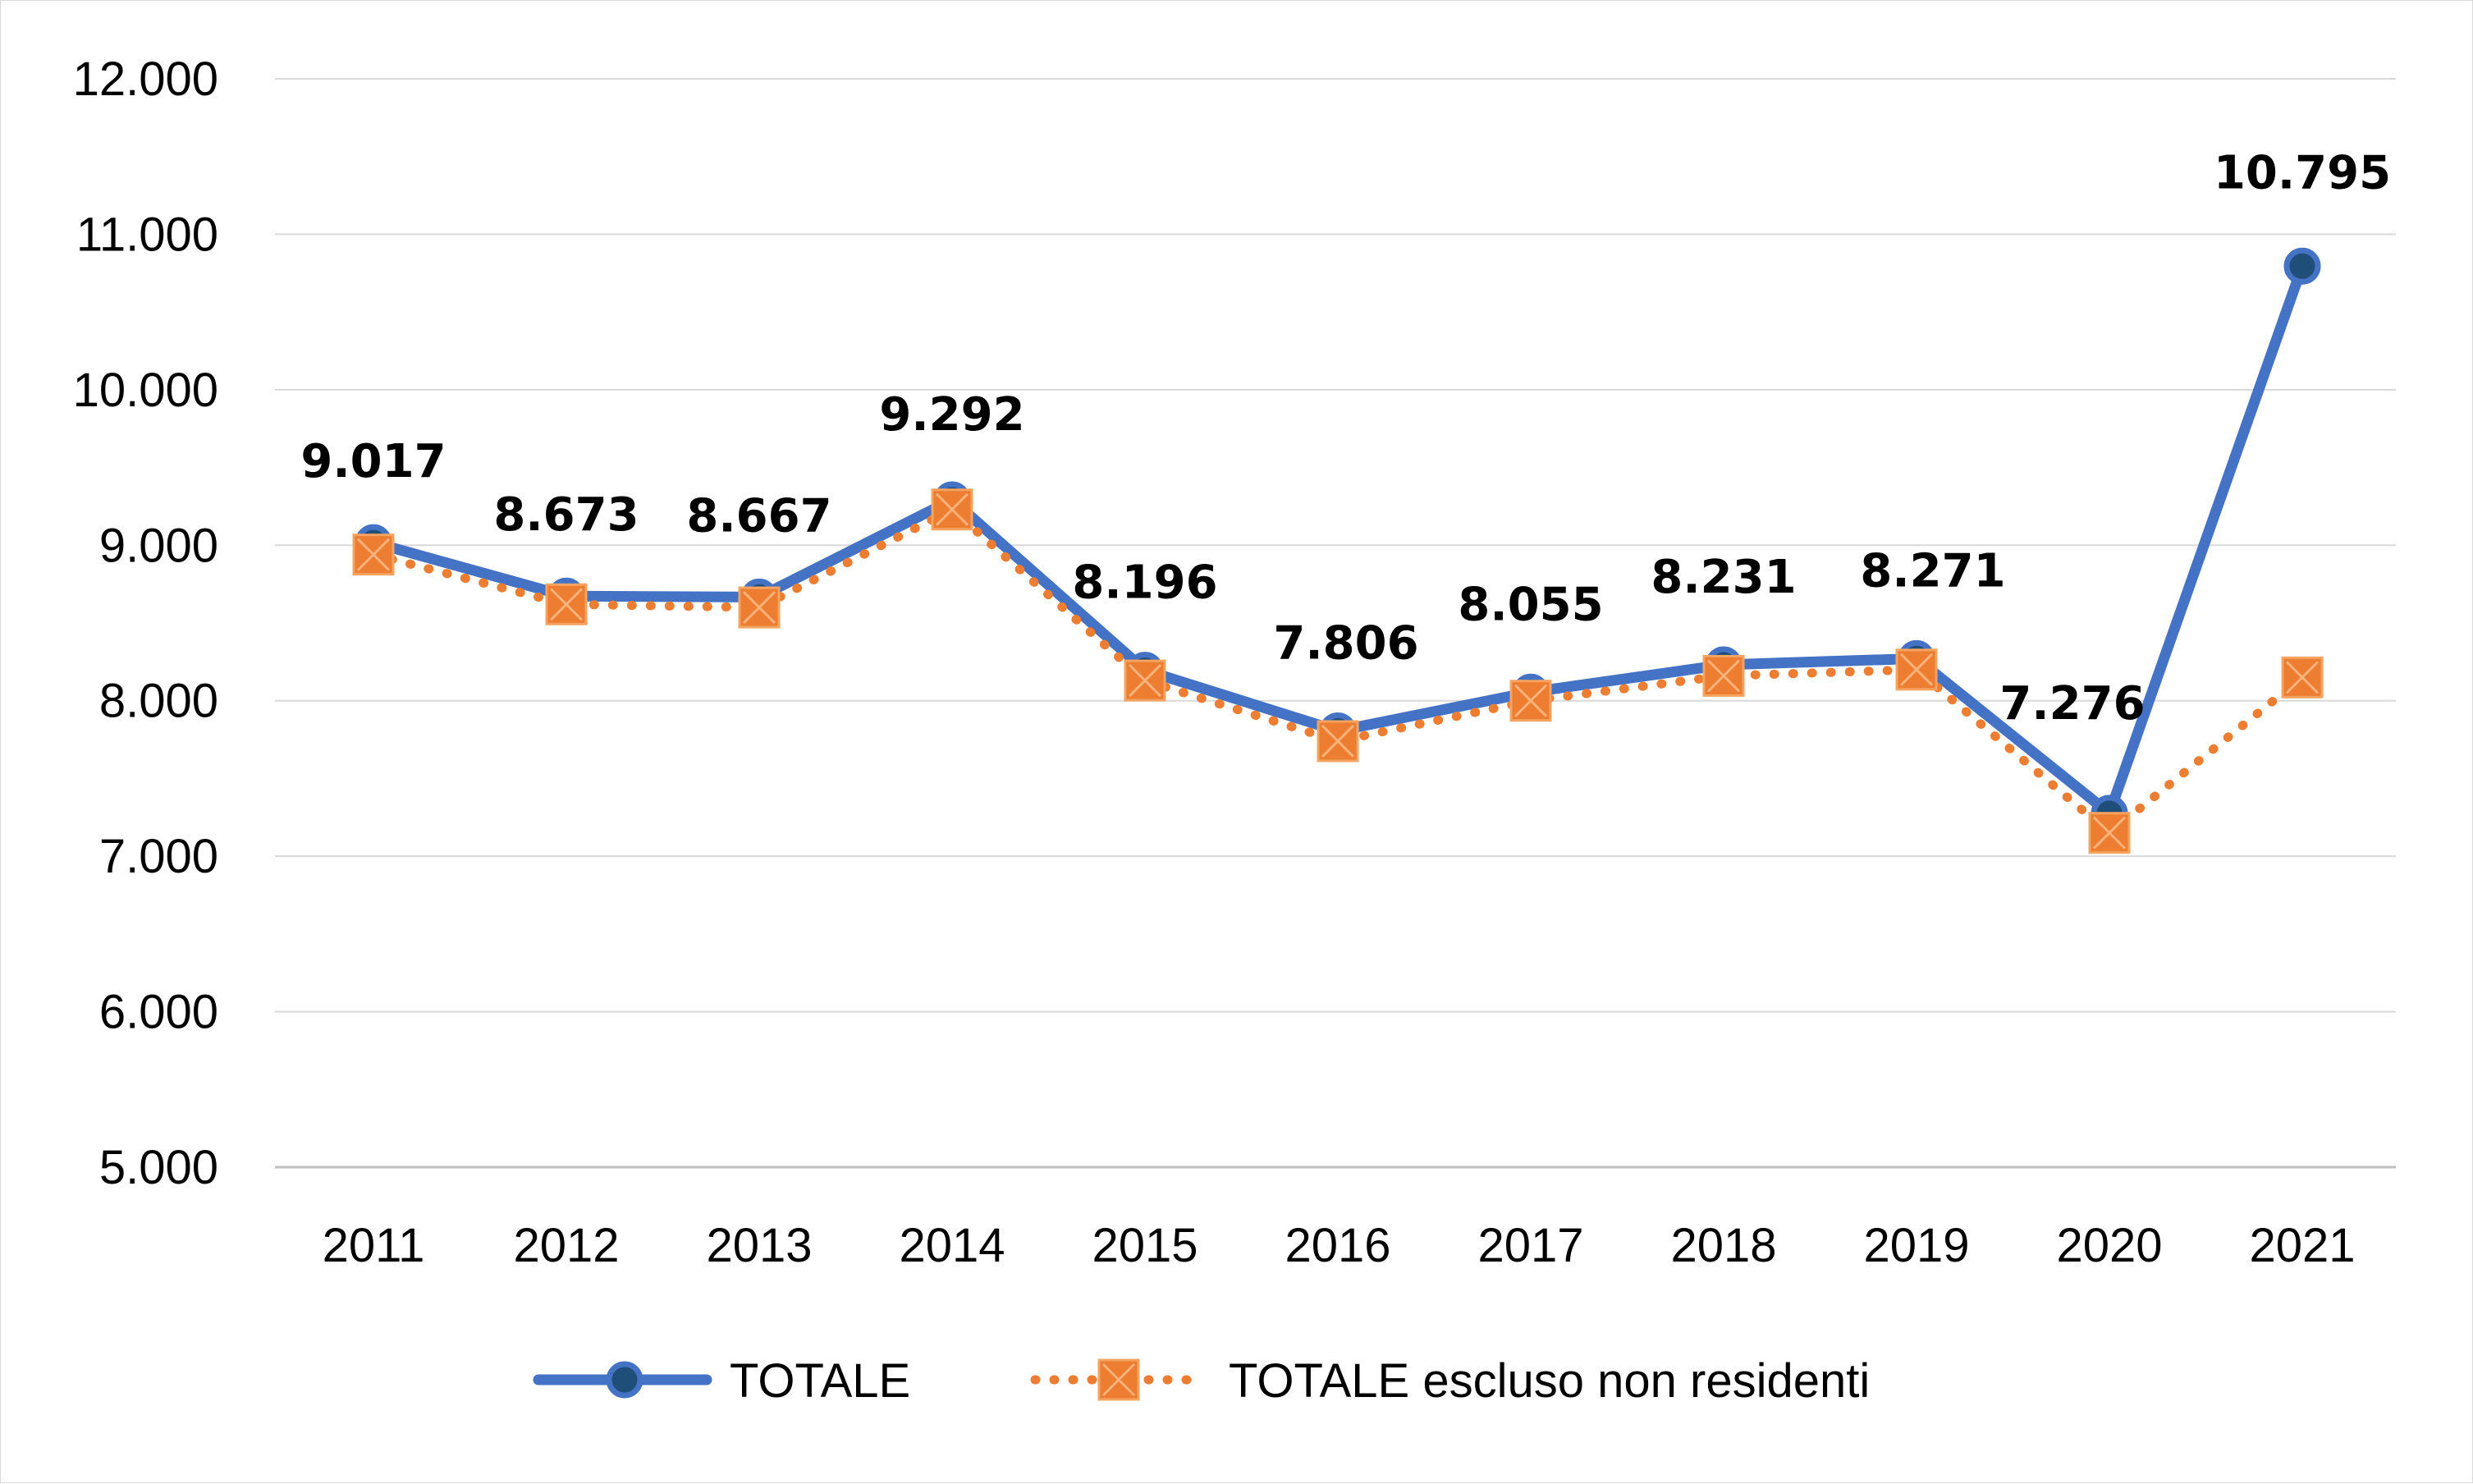  What do you see at coordinates (1549, 1381) in the screenshot?
I see `legend-label-escluso: TOTALE escluso non residenti` at bounding box center [1549, 1381].